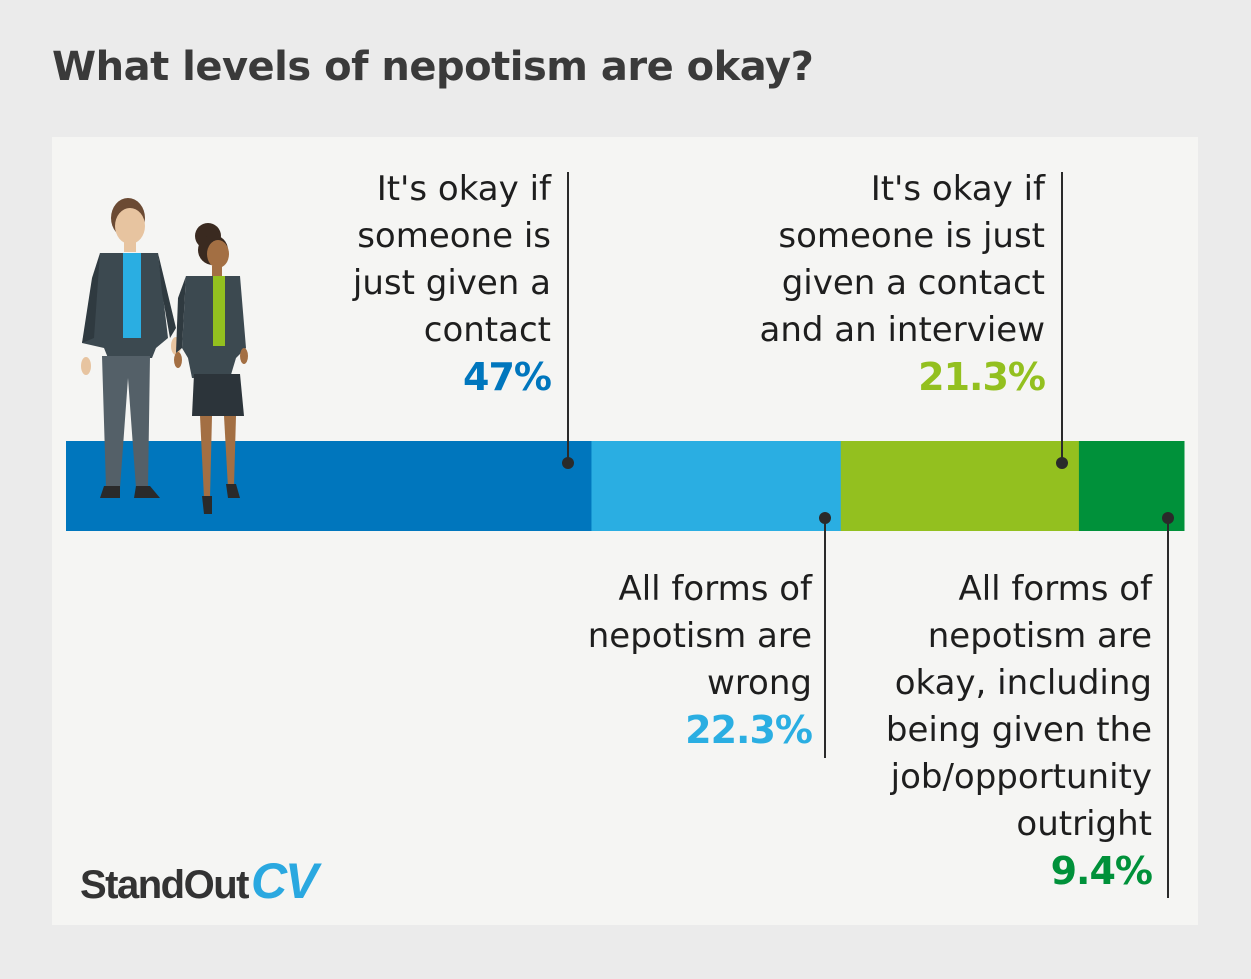 The width and height of the screenshot is (1251, 979). I want to click on people-illustration, so click(164, 356).